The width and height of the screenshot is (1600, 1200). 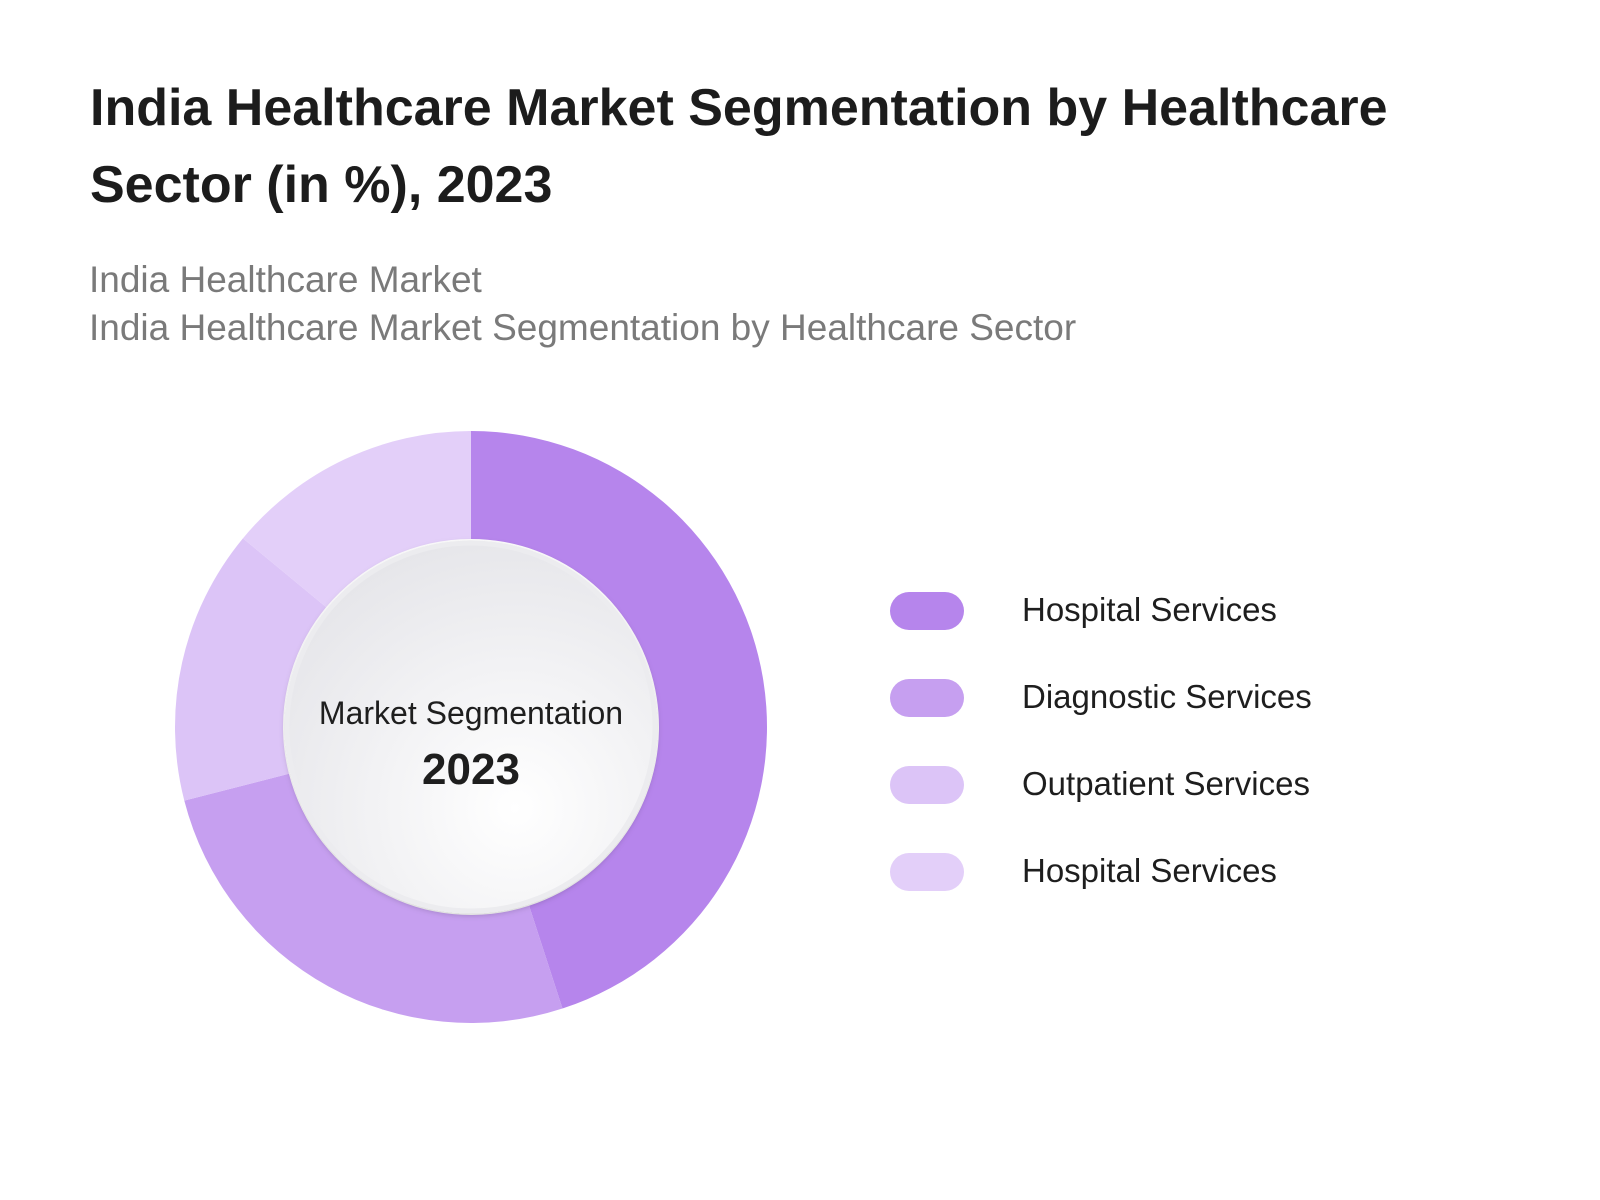 I want to click on legend-item: Diagnostic Services, so click(x=1170, y=722).